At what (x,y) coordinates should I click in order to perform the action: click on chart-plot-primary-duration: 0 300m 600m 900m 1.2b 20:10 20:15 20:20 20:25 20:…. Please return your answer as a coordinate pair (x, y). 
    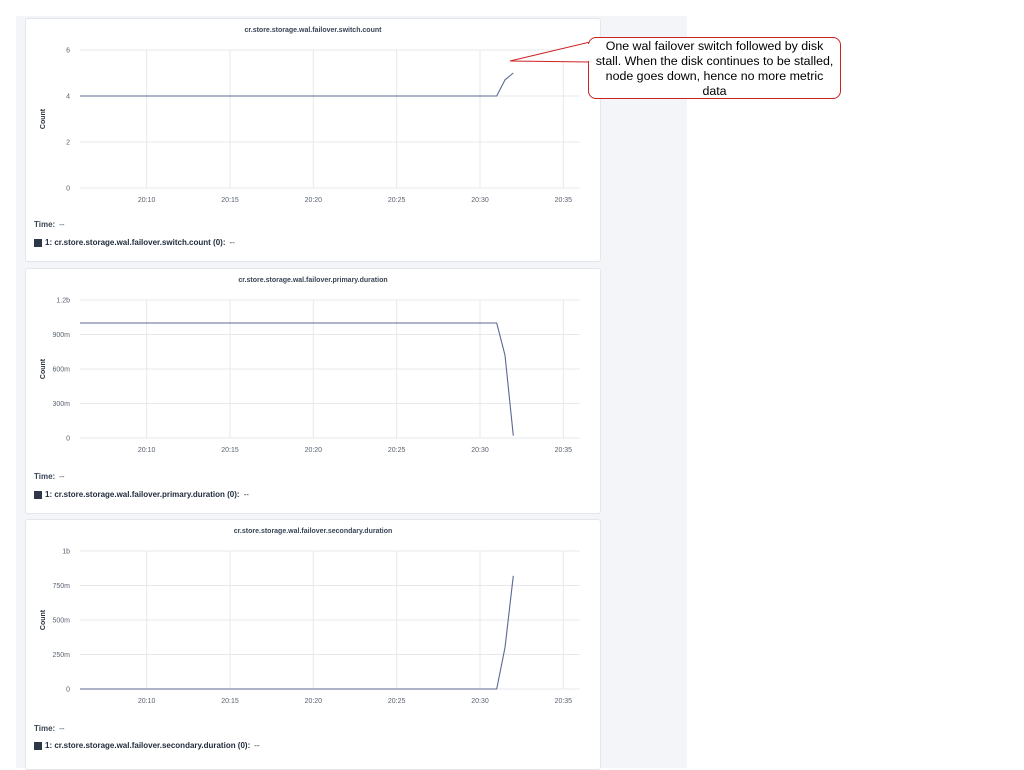
    Looking at the image, I should click on (313, 369).